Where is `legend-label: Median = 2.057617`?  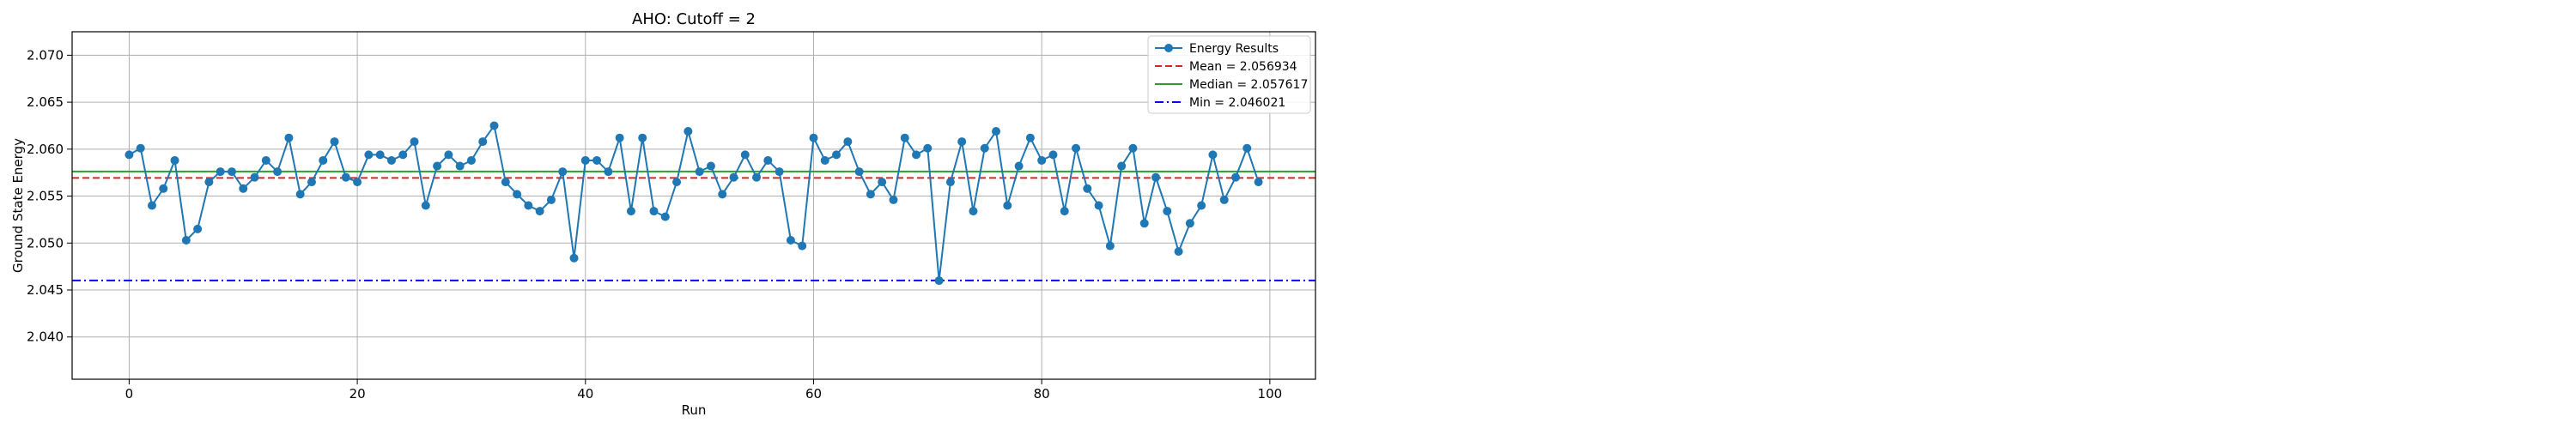
legend-label: Median = 2.057617 is located at coordinates (1248, 85).